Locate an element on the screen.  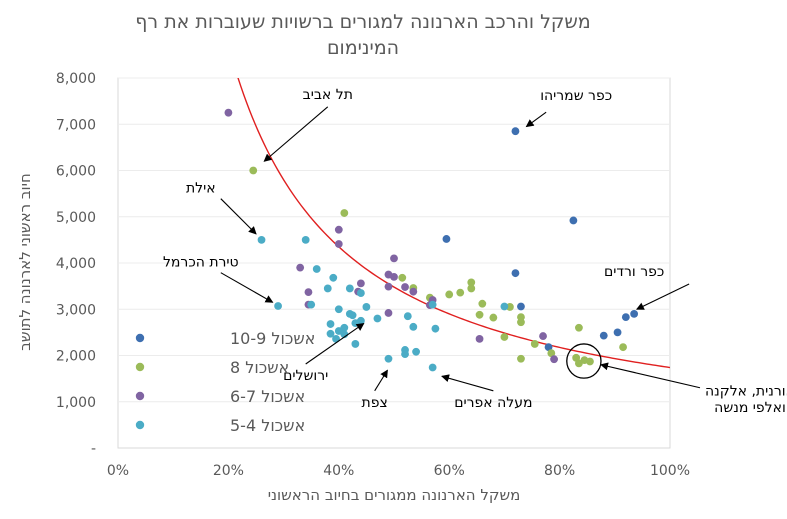
legend-label-2: אשכול 6-7 is located at coordinates (267, 396).